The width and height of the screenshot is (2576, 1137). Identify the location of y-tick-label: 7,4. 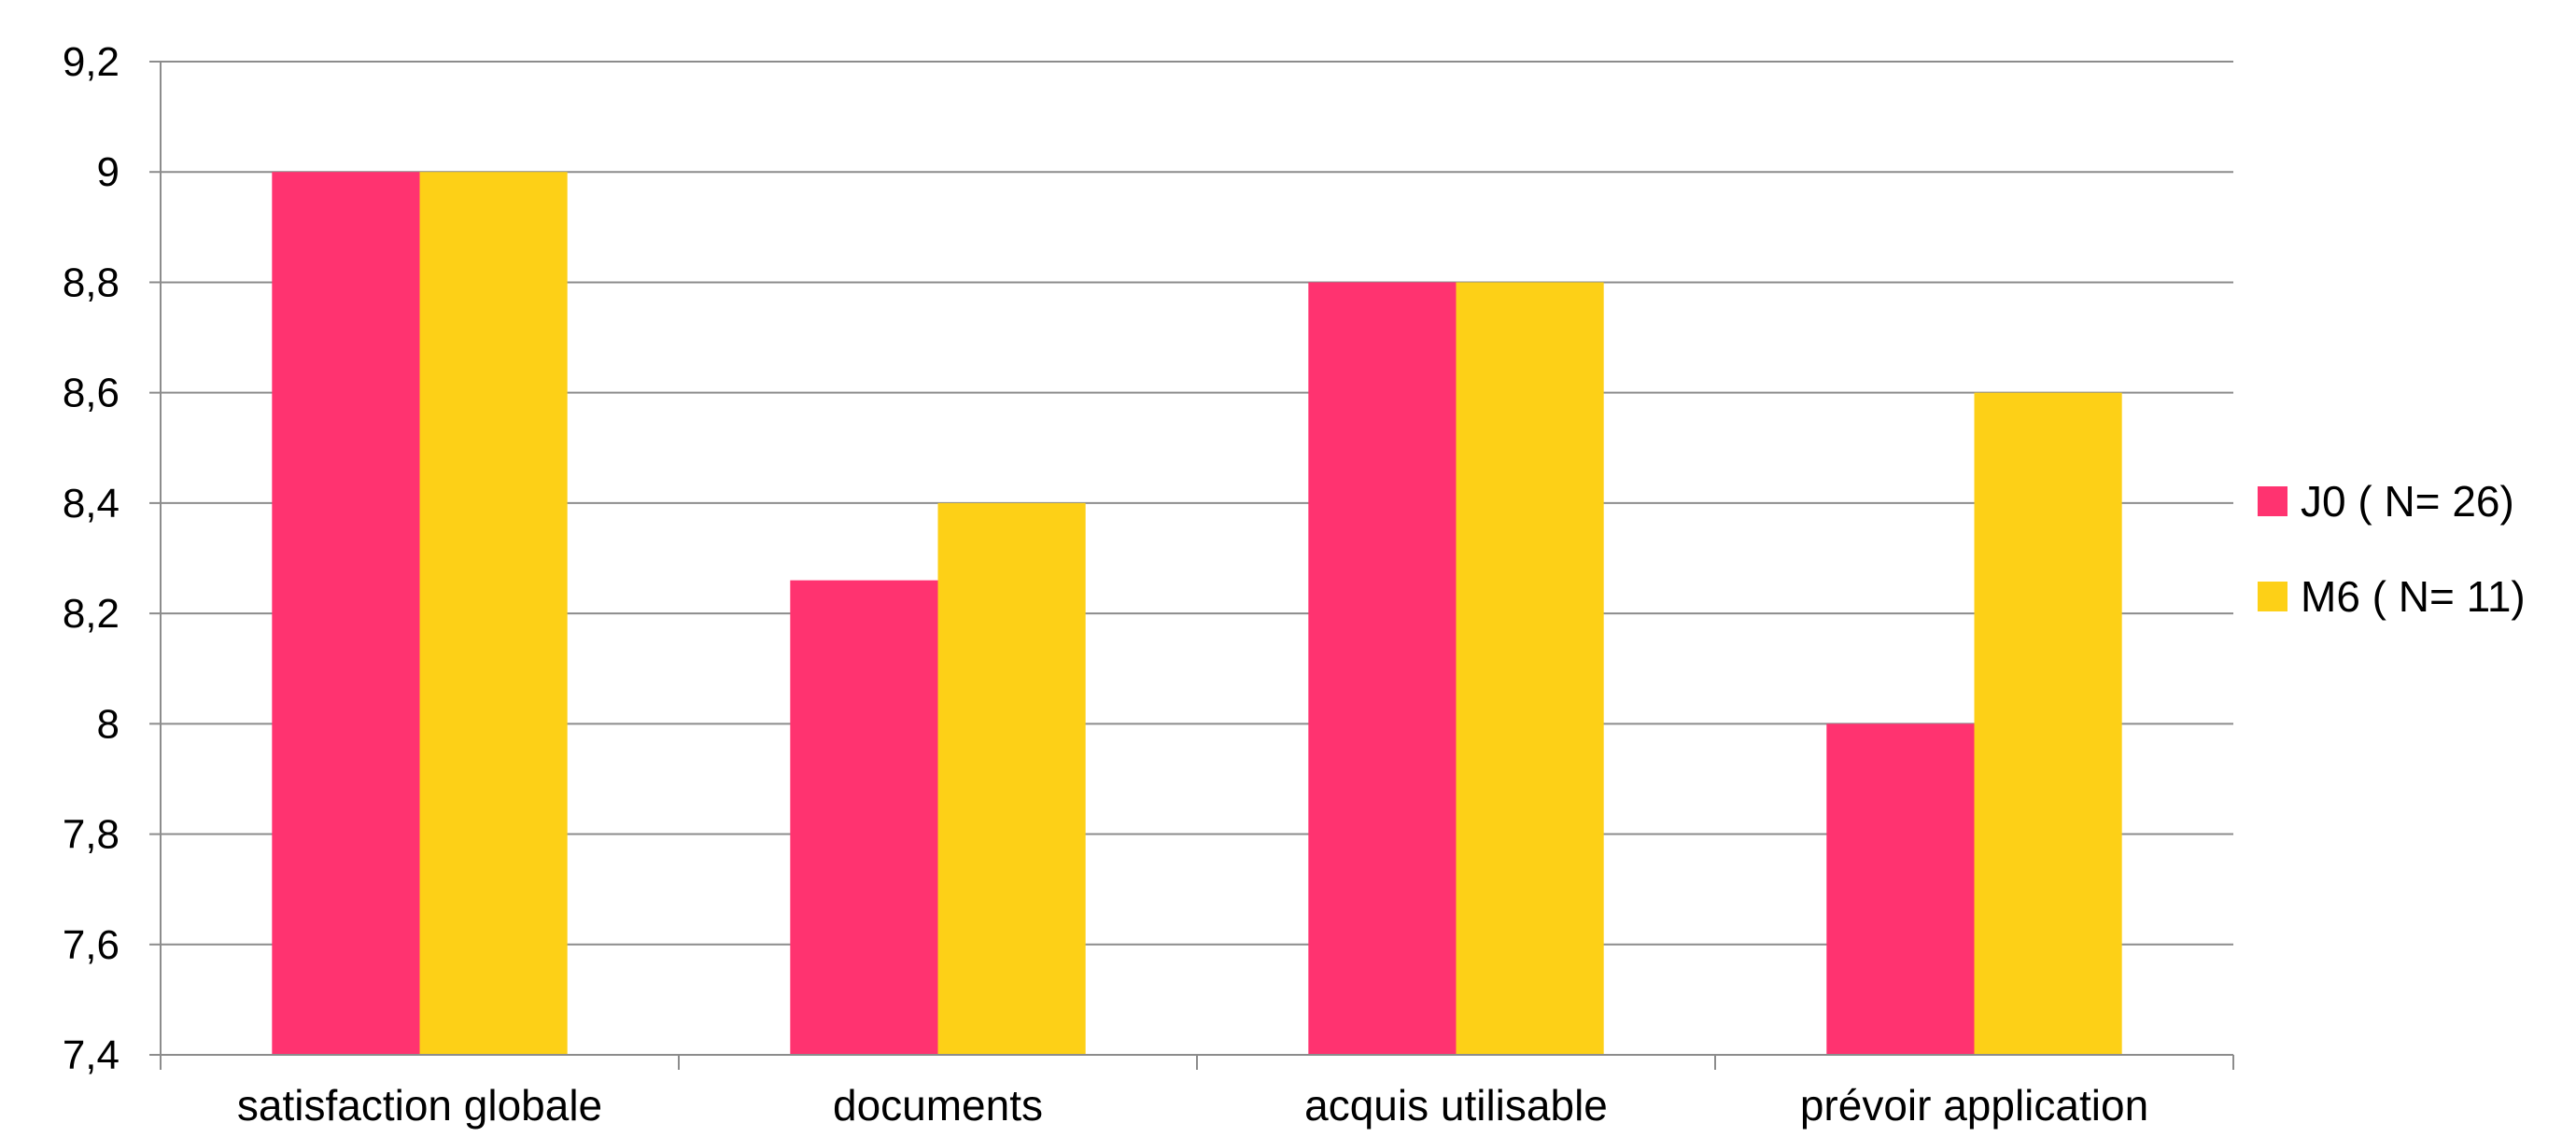
(91, 1055).